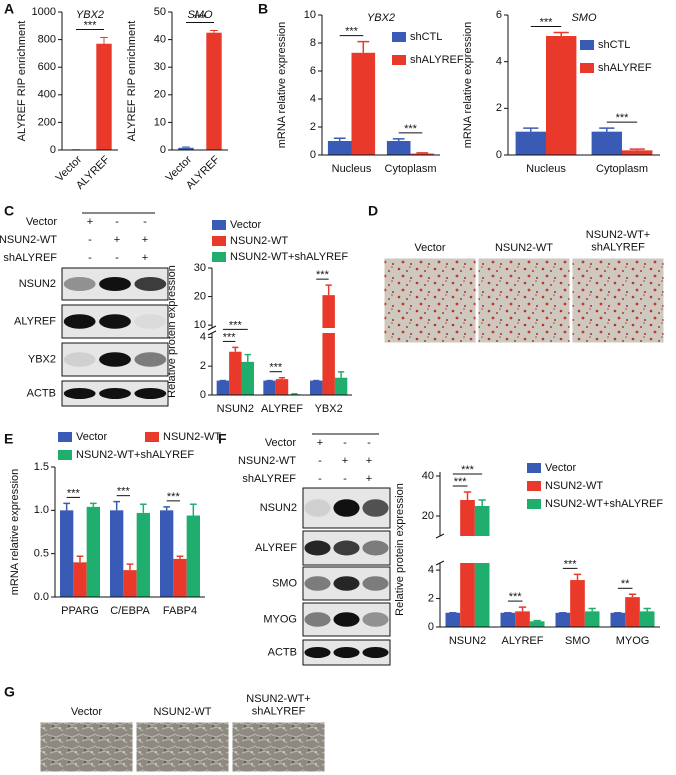 Image resolution: width=676 pixels, height=775 pixels. Describe the element at coordinates (28, 240) in the screenshot. I see `condition-label: NSUN2-WT` at that location.